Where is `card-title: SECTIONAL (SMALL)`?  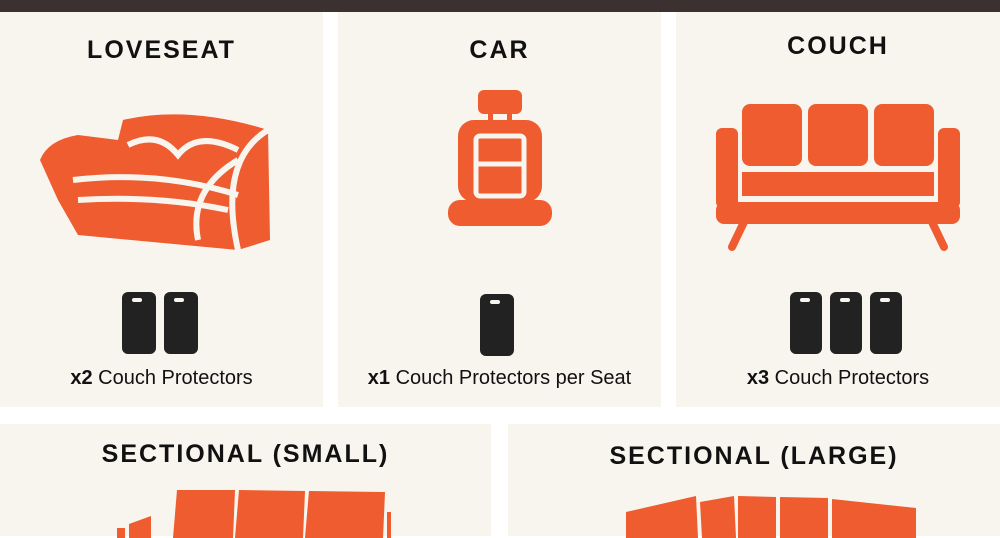 card-title: SECTIONAL (SMALL) is located at coordinates (245, 454).